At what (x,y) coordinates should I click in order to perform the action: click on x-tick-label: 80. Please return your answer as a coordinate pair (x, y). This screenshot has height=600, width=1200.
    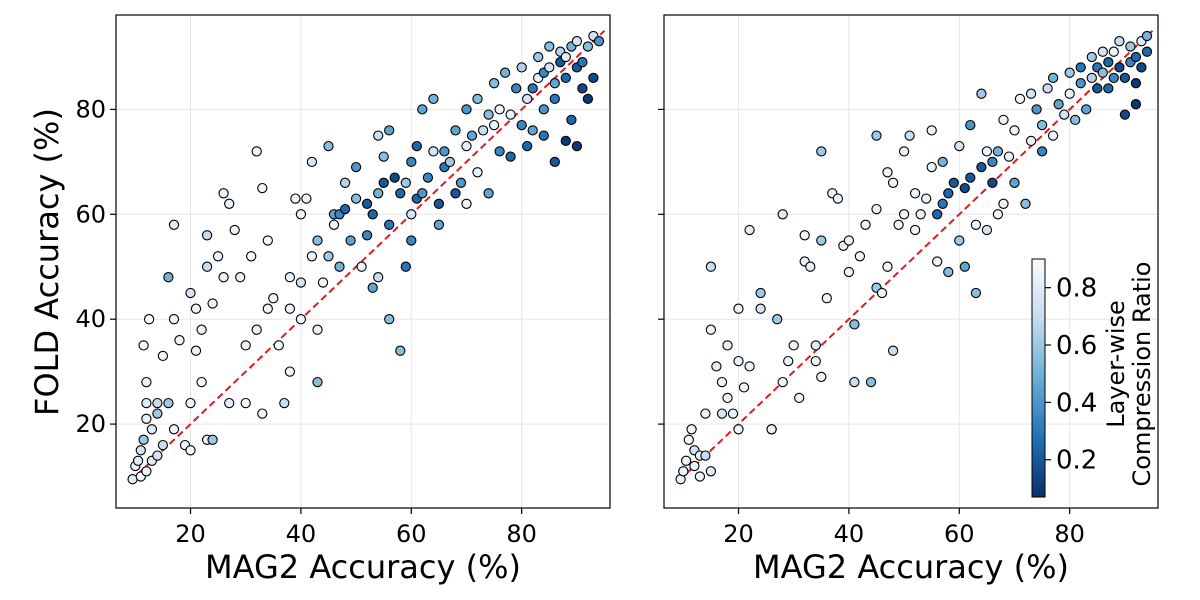
    Looking at the image, I should click on (521, 534).